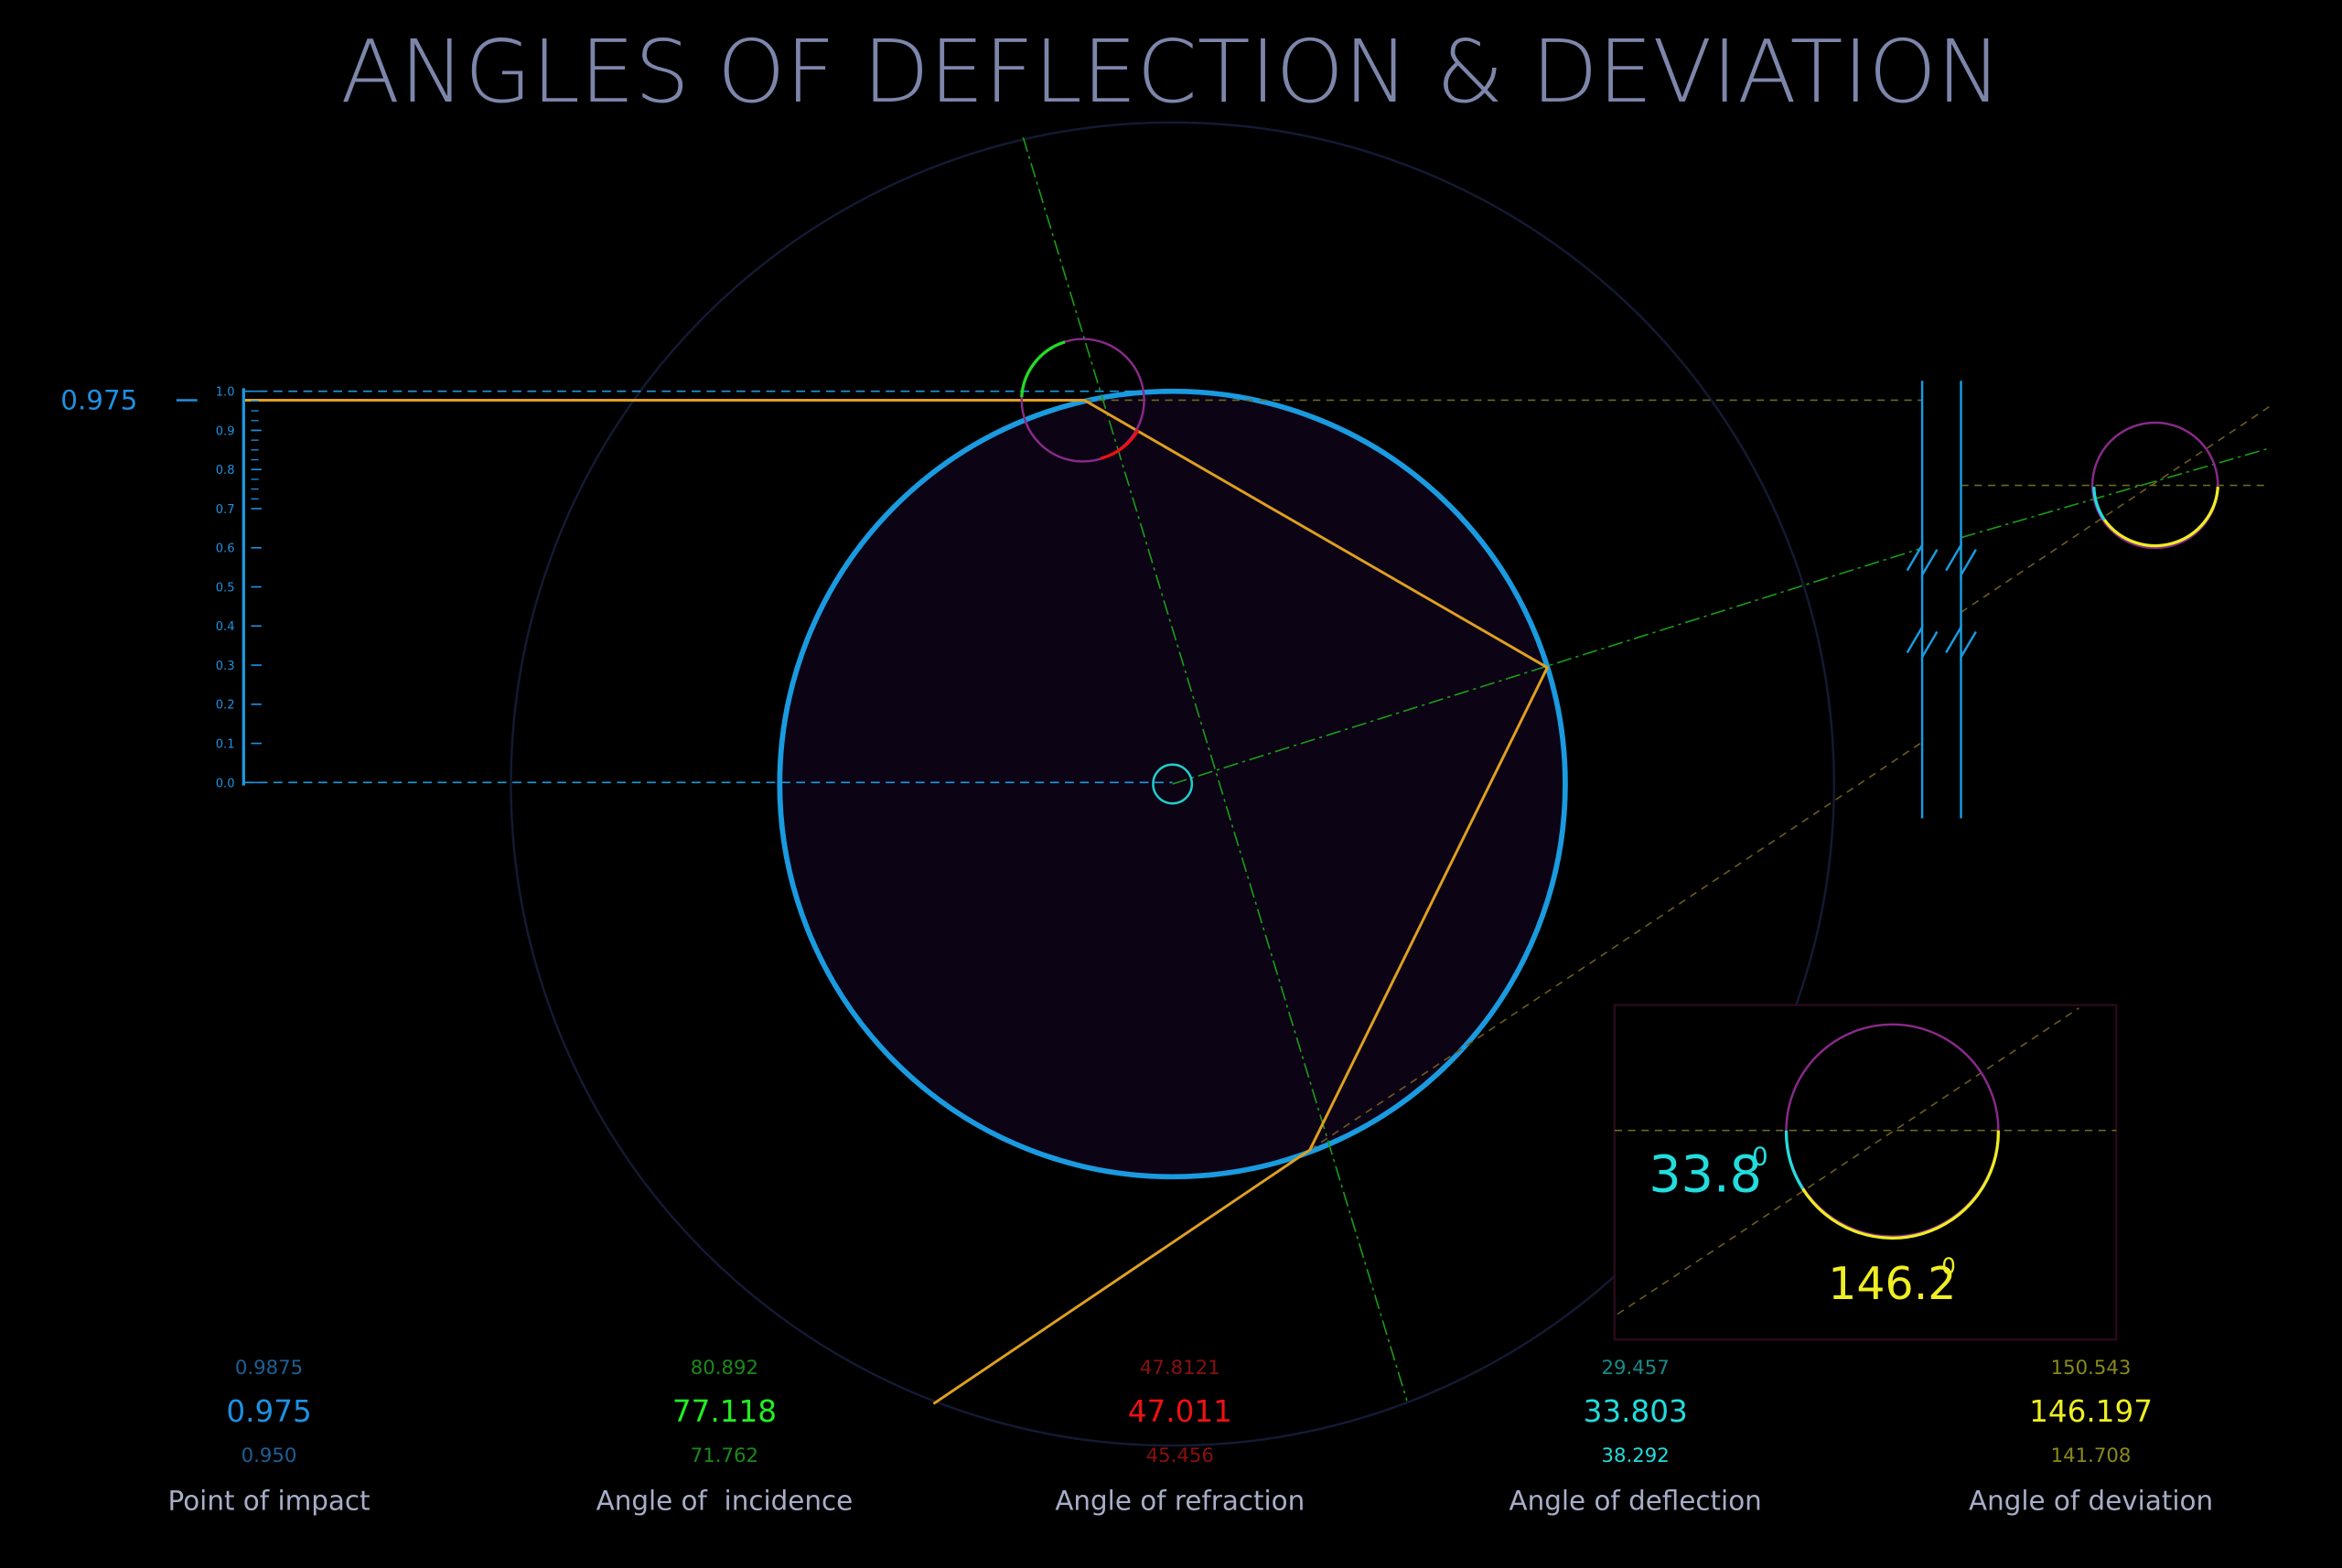 The height and width of the screenshot is (1568, 2342). Describe the element at coordinates (1794, 1160) in the screenshot. I see `inset-deflection-arc` at that location.